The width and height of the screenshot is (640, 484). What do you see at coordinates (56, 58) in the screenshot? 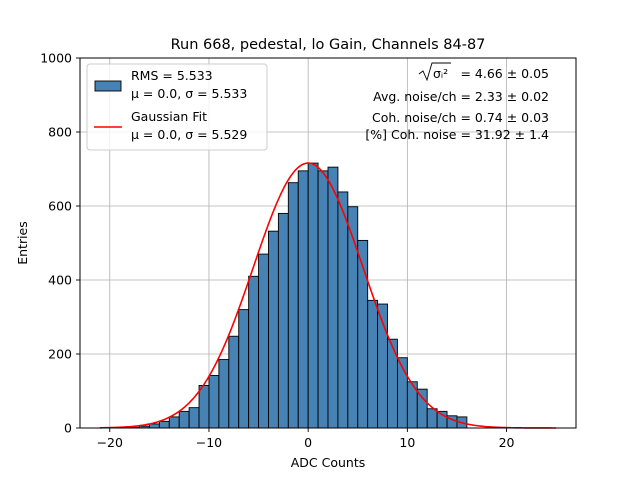
I see `y-tick-label: 1000` at bounding box center [56, 58].